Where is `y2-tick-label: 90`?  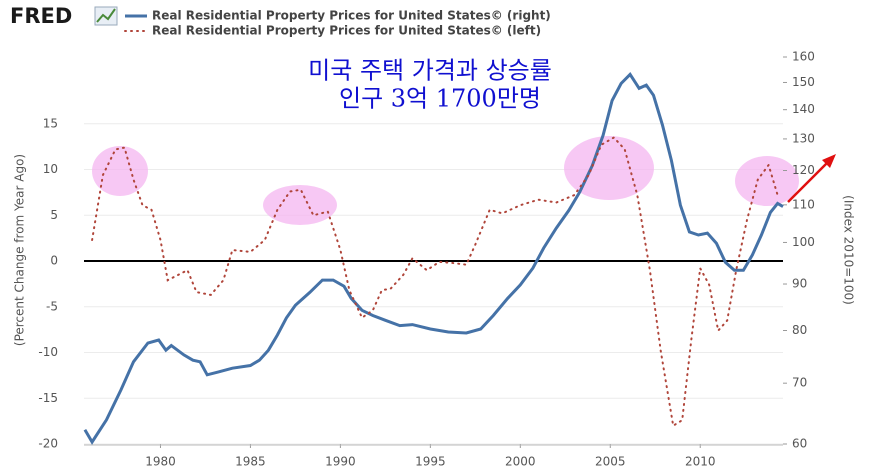
y2-tick-label: 90 is located at coordinates (799, 284).